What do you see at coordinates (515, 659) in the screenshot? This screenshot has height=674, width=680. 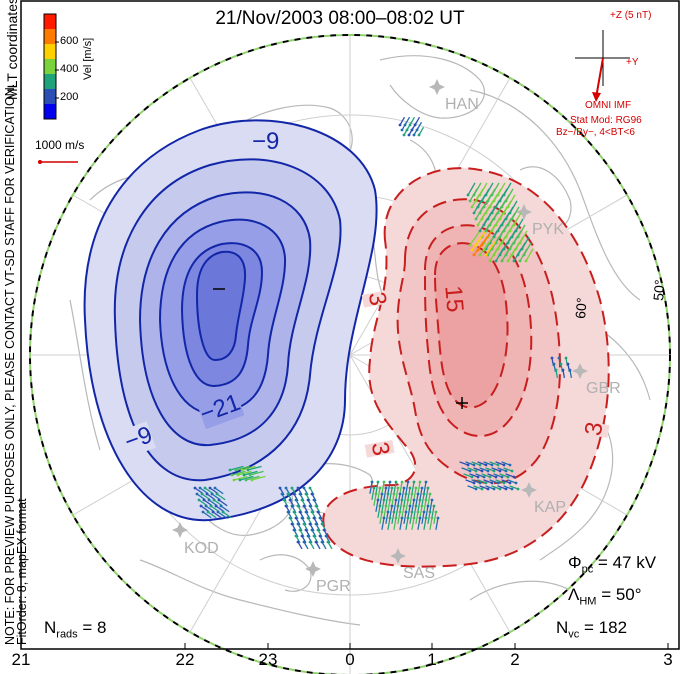 I see `mlt-tick-2: 2` at bounding box center [515, 659].